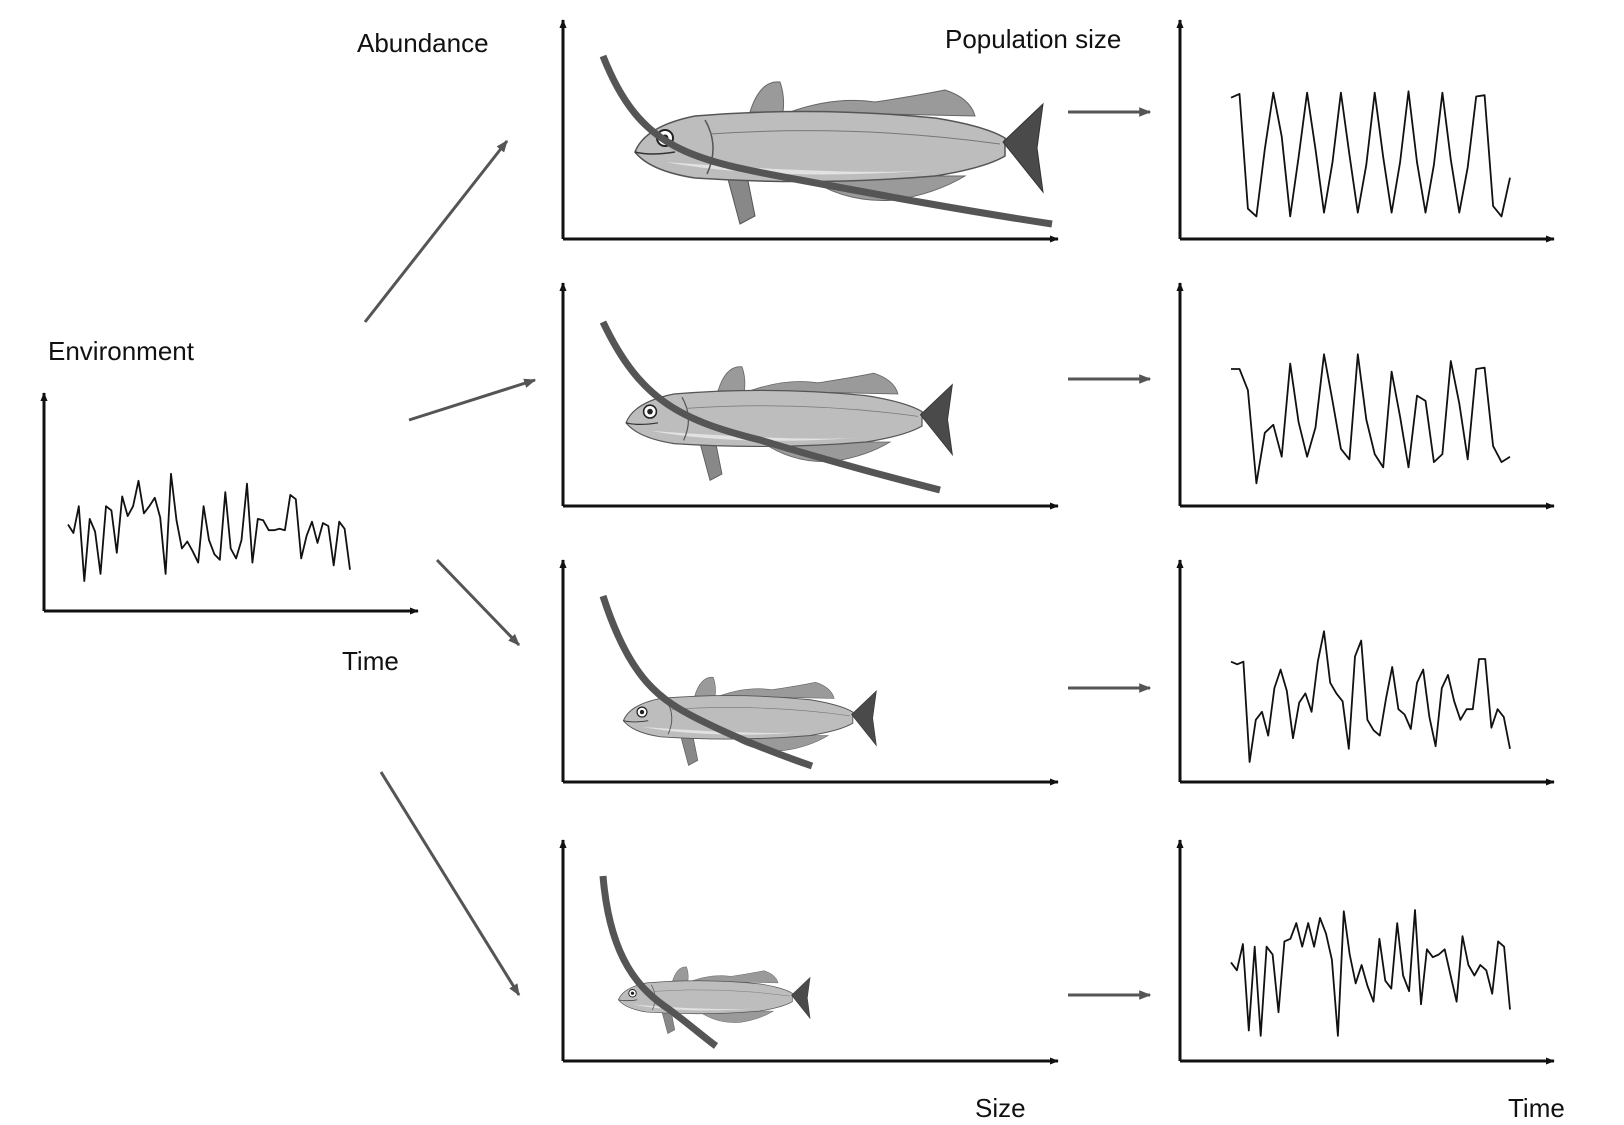 The height and width of the screenshot is (1125, 1624). What do you see at coordinates (209, 527) in the screenshot?
I see `environment-series` at bounding box center [209, 527].